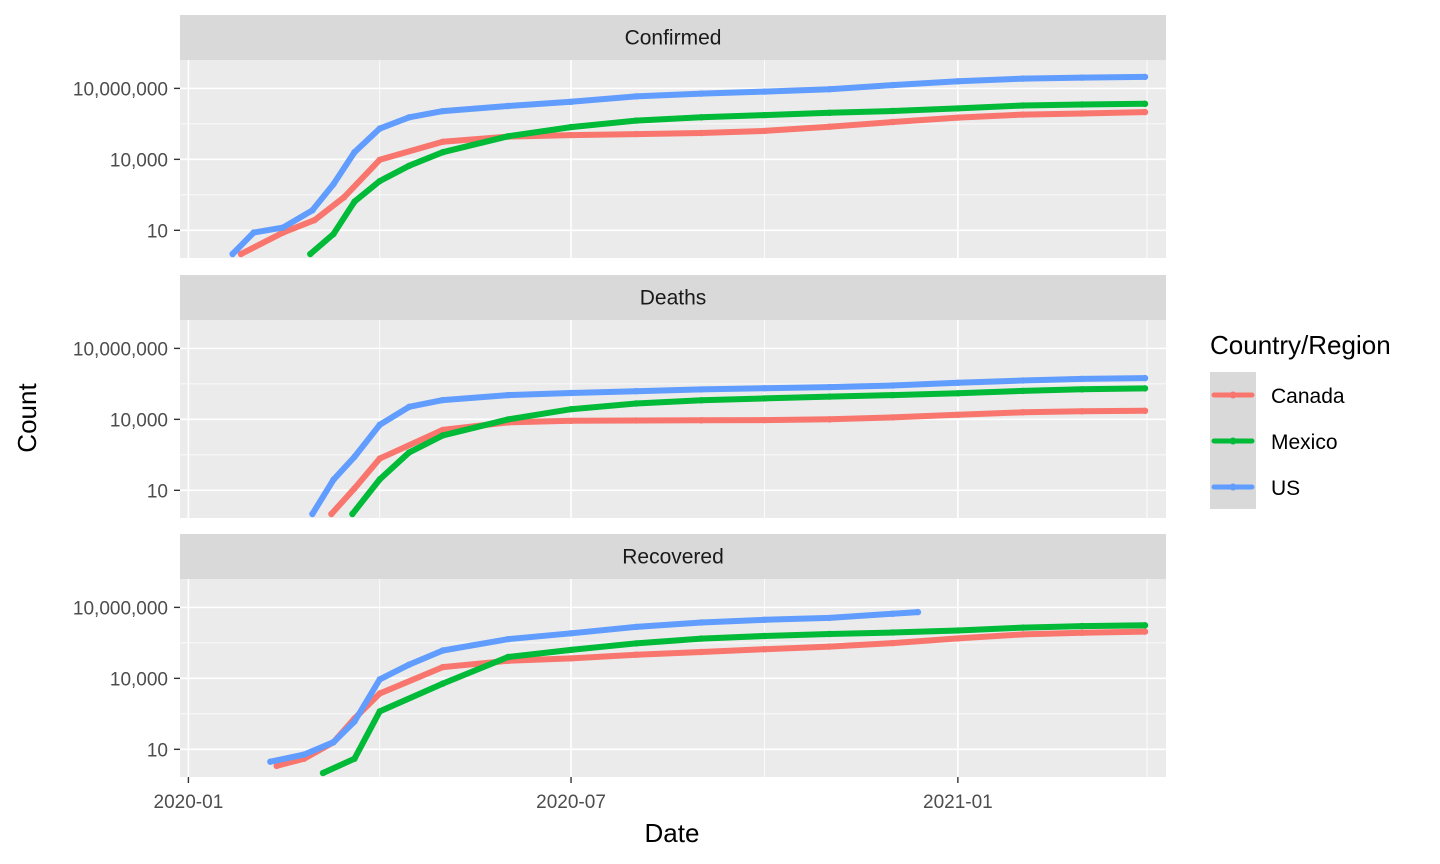 The height and width of the screenshot is (864, 1440). I want to click on strip-recovered: Recovered, so click(673, 556).